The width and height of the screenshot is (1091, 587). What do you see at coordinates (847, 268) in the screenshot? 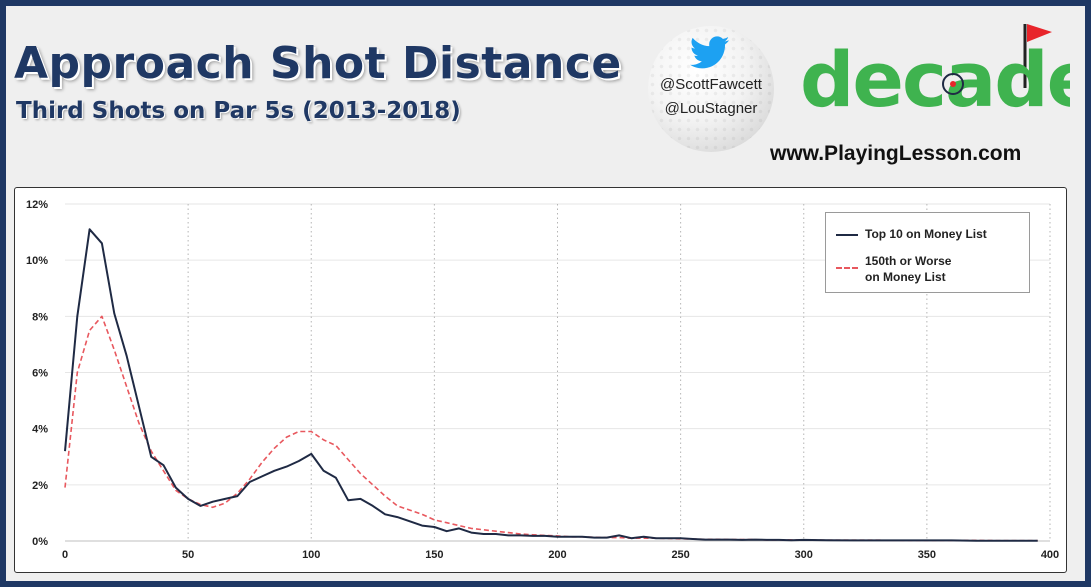
I see `legend-line-150th` at bounding box center [847, 268].